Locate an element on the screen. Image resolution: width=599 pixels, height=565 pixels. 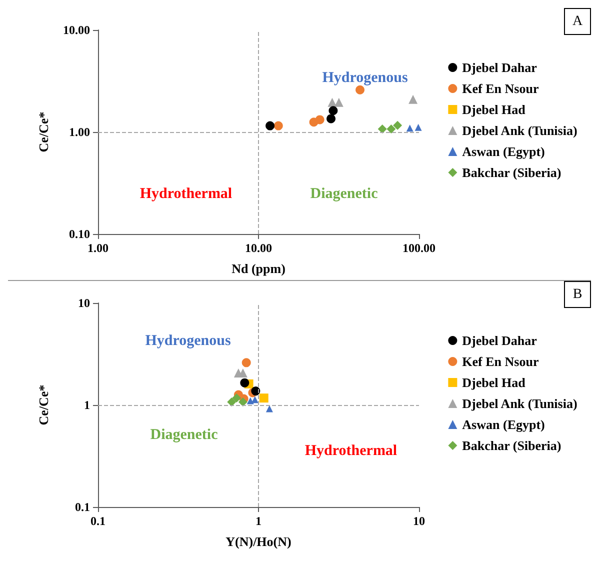
x-axis-title: Y(N)/Ho(N) is located at coordinates (259, 541).